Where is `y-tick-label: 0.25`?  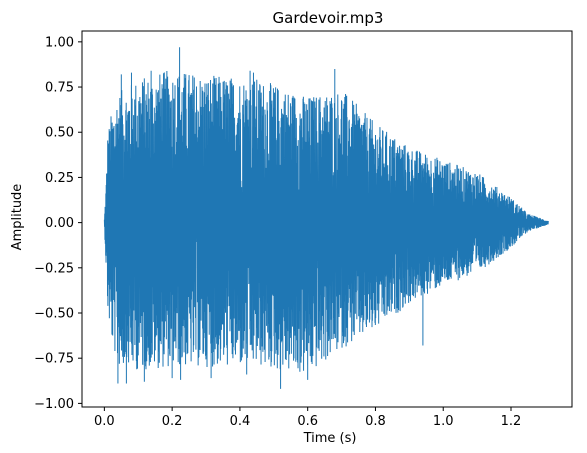
y-tick-label: 0.25 is located at coordinates (59, 178).